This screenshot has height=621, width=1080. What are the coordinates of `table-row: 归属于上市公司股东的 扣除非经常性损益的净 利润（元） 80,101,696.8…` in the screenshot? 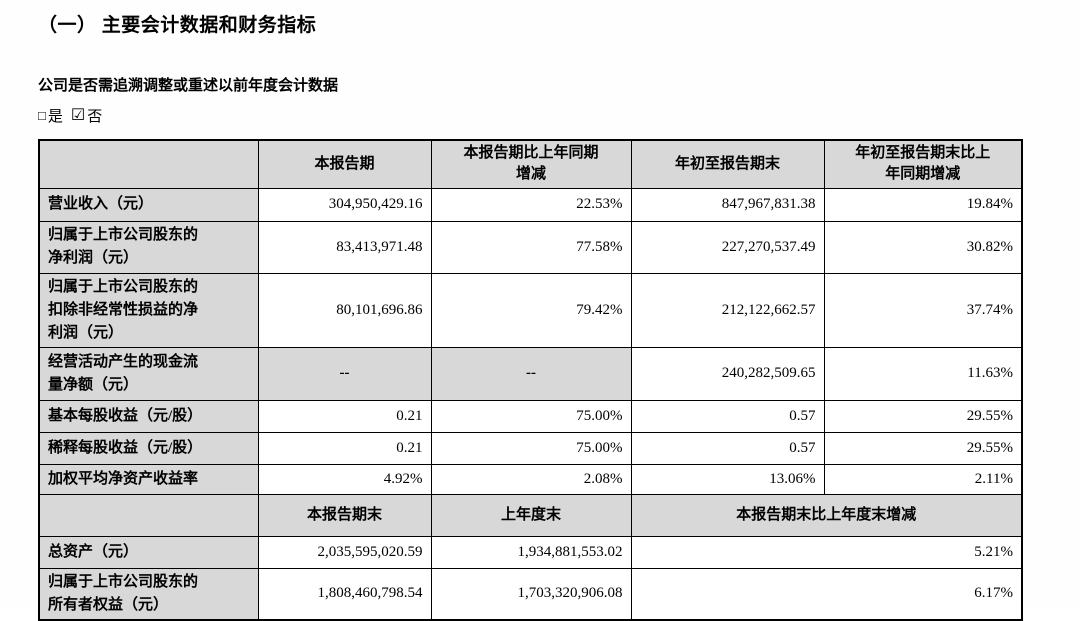 It's located at (530, 310).